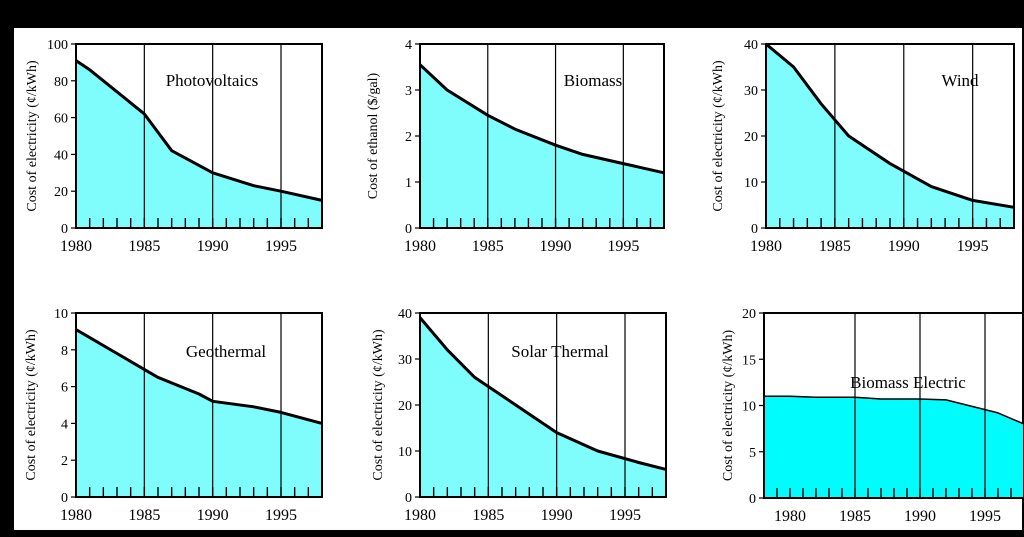 The image size is (1024, 537). What do you see at coordinates (593, 80) in the screenshot?
I see `chart-title: Biomass` at bounding box center [593, 80].